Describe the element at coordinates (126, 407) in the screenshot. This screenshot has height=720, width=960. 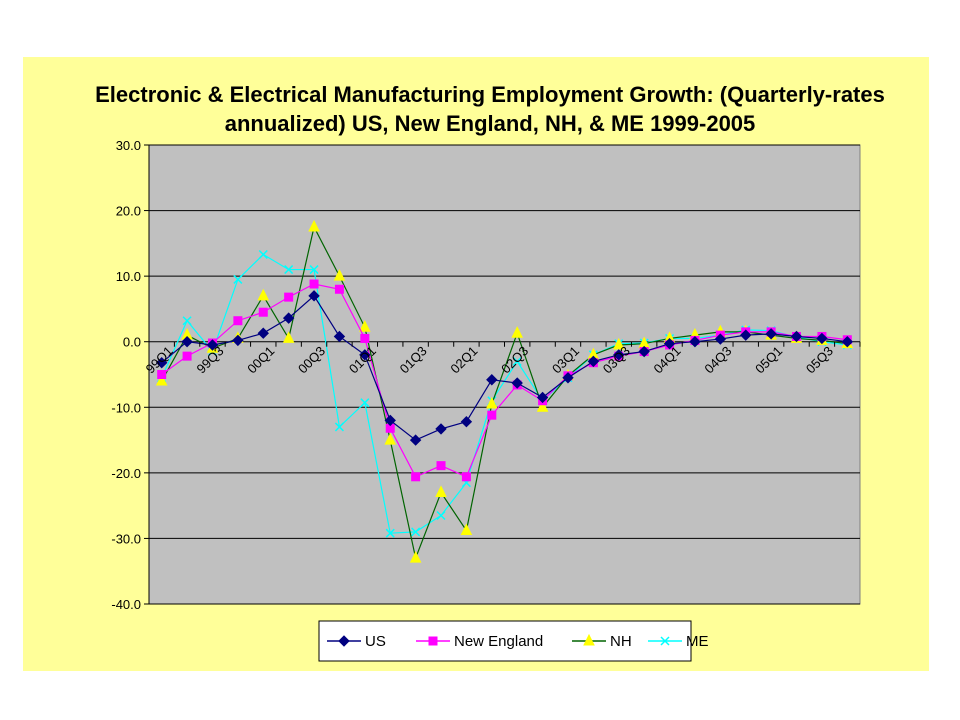
I see `y-tick-label: -10.0` at that location.